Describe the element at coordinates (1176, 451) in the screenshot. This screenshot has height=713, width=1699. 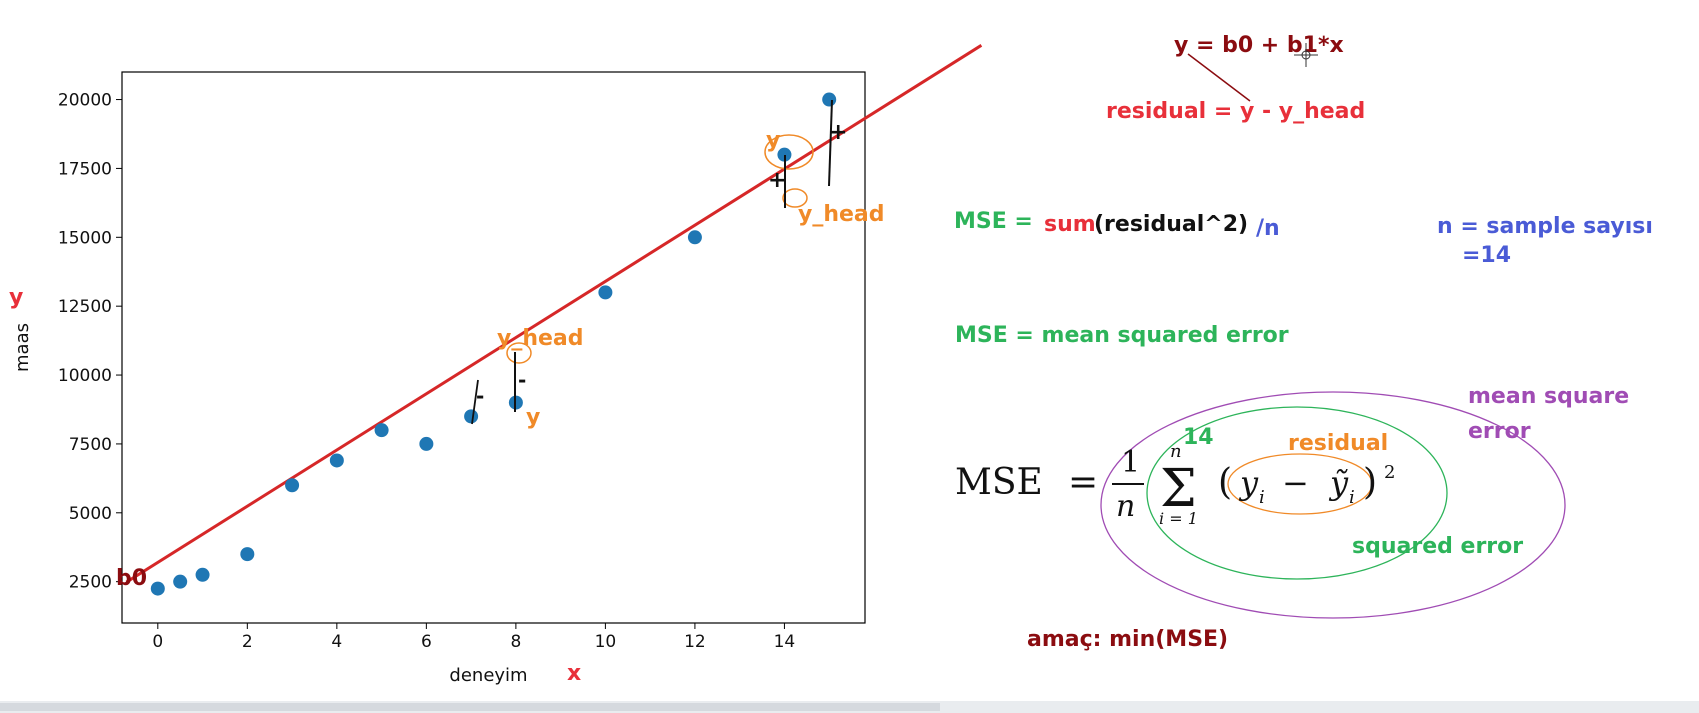
I see `formula-upper: n` at that location.